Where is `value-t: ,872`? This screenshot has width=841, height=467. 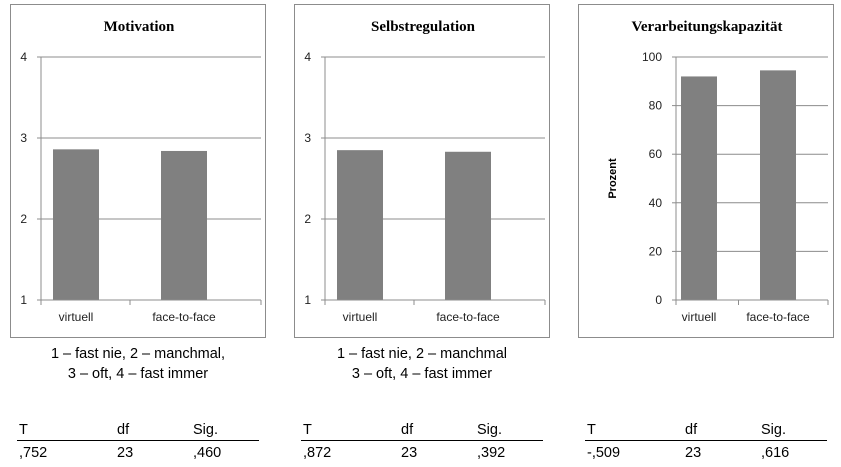
value-t: ,872 is located at coordinates (317, 453).